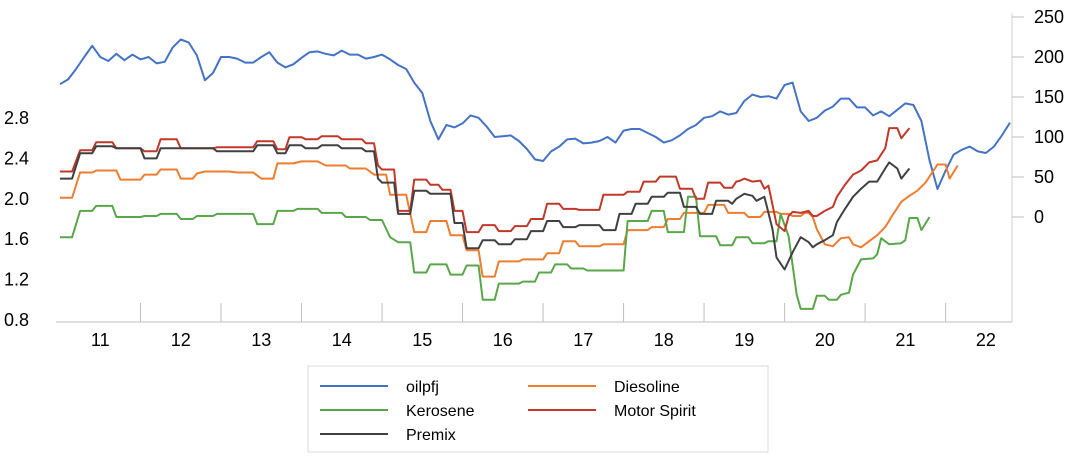 The height and width of the screenshot is (458, 1086). I want to click on y-right-tick-label: 0, so click(1039, 217).